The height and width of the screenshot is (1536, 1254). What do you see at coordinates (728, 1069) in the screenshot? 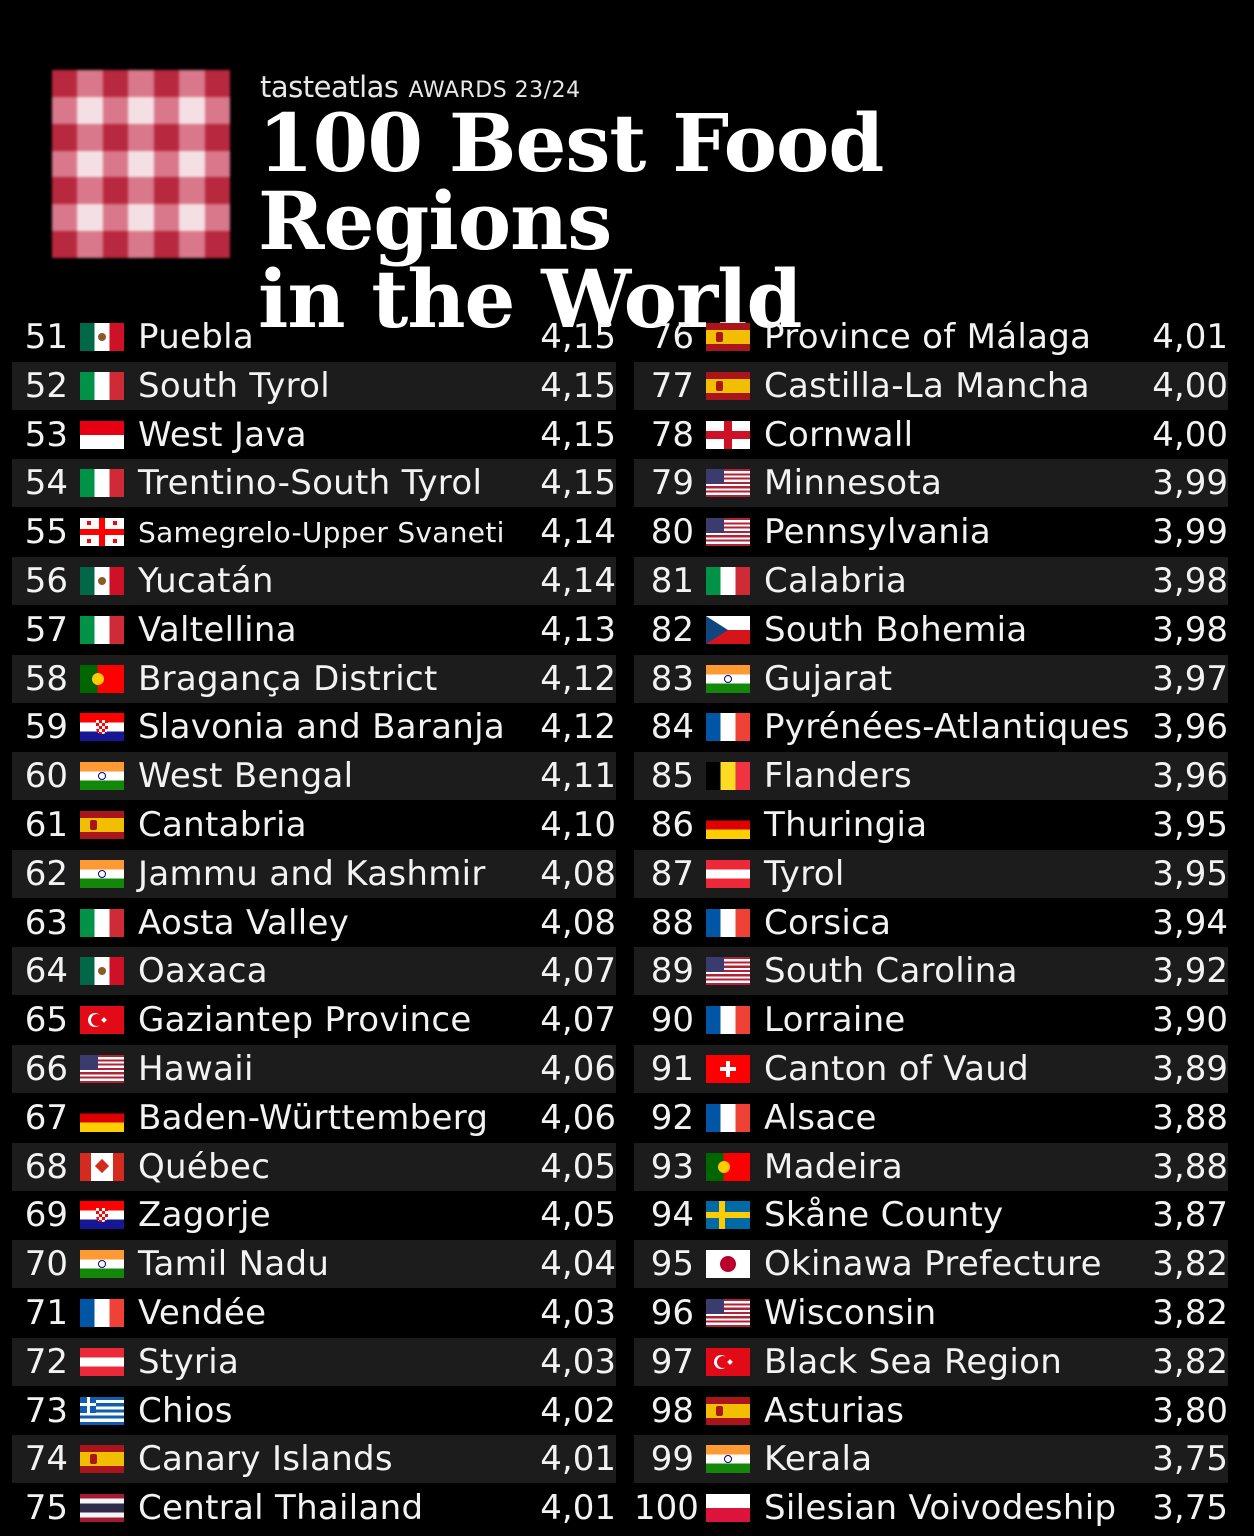
I see `switzerland-flag-icon` at bounding box center [728, 1069].